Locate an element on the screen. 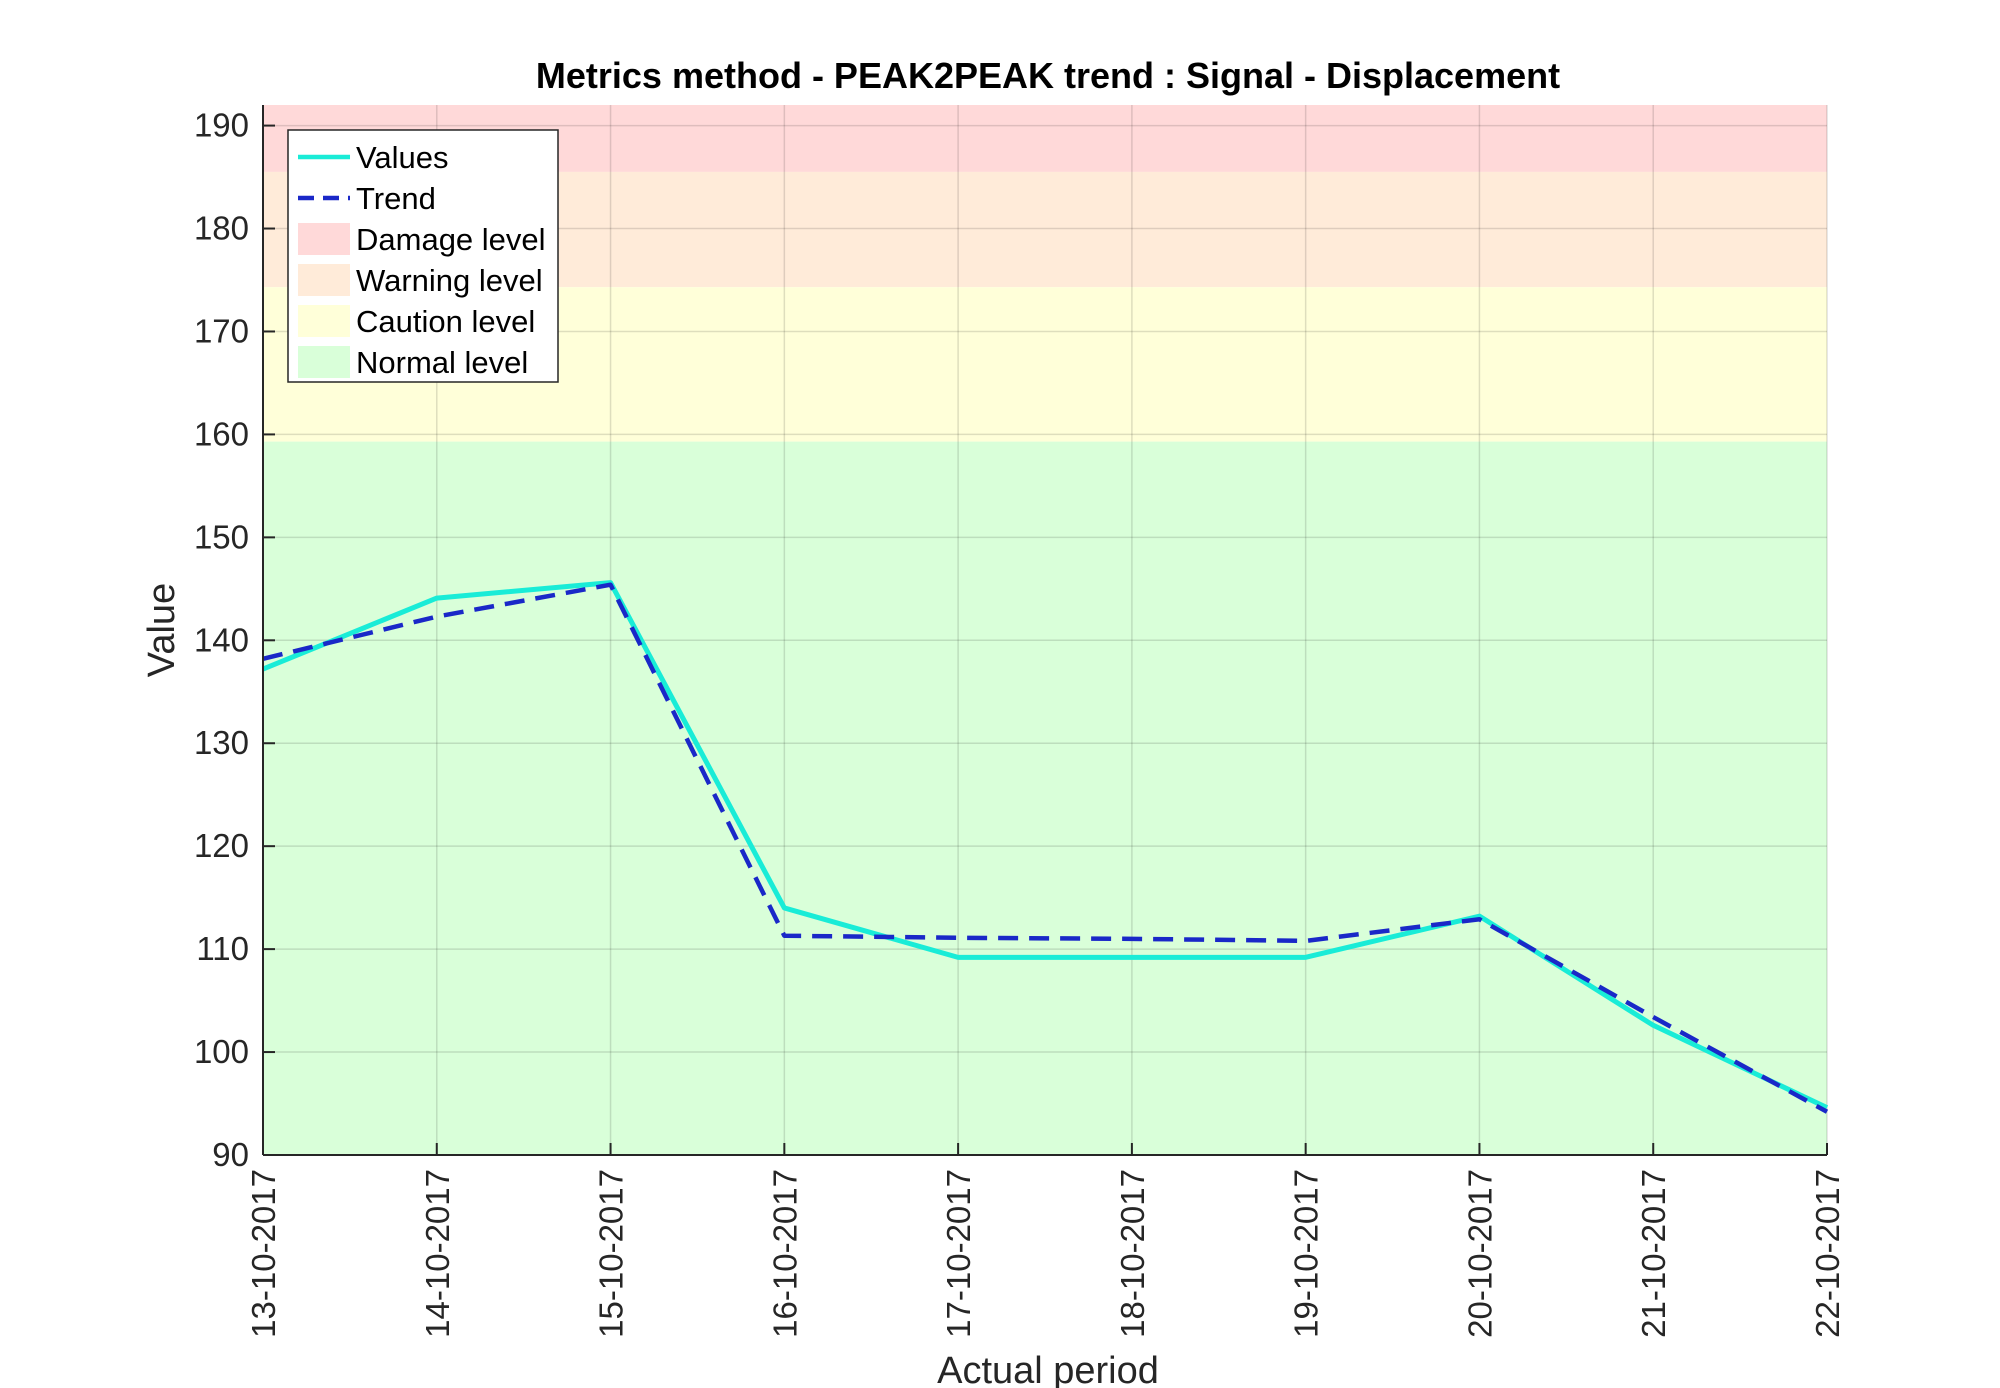  y-tick-label: 110 is located at coordinates (222, 948).